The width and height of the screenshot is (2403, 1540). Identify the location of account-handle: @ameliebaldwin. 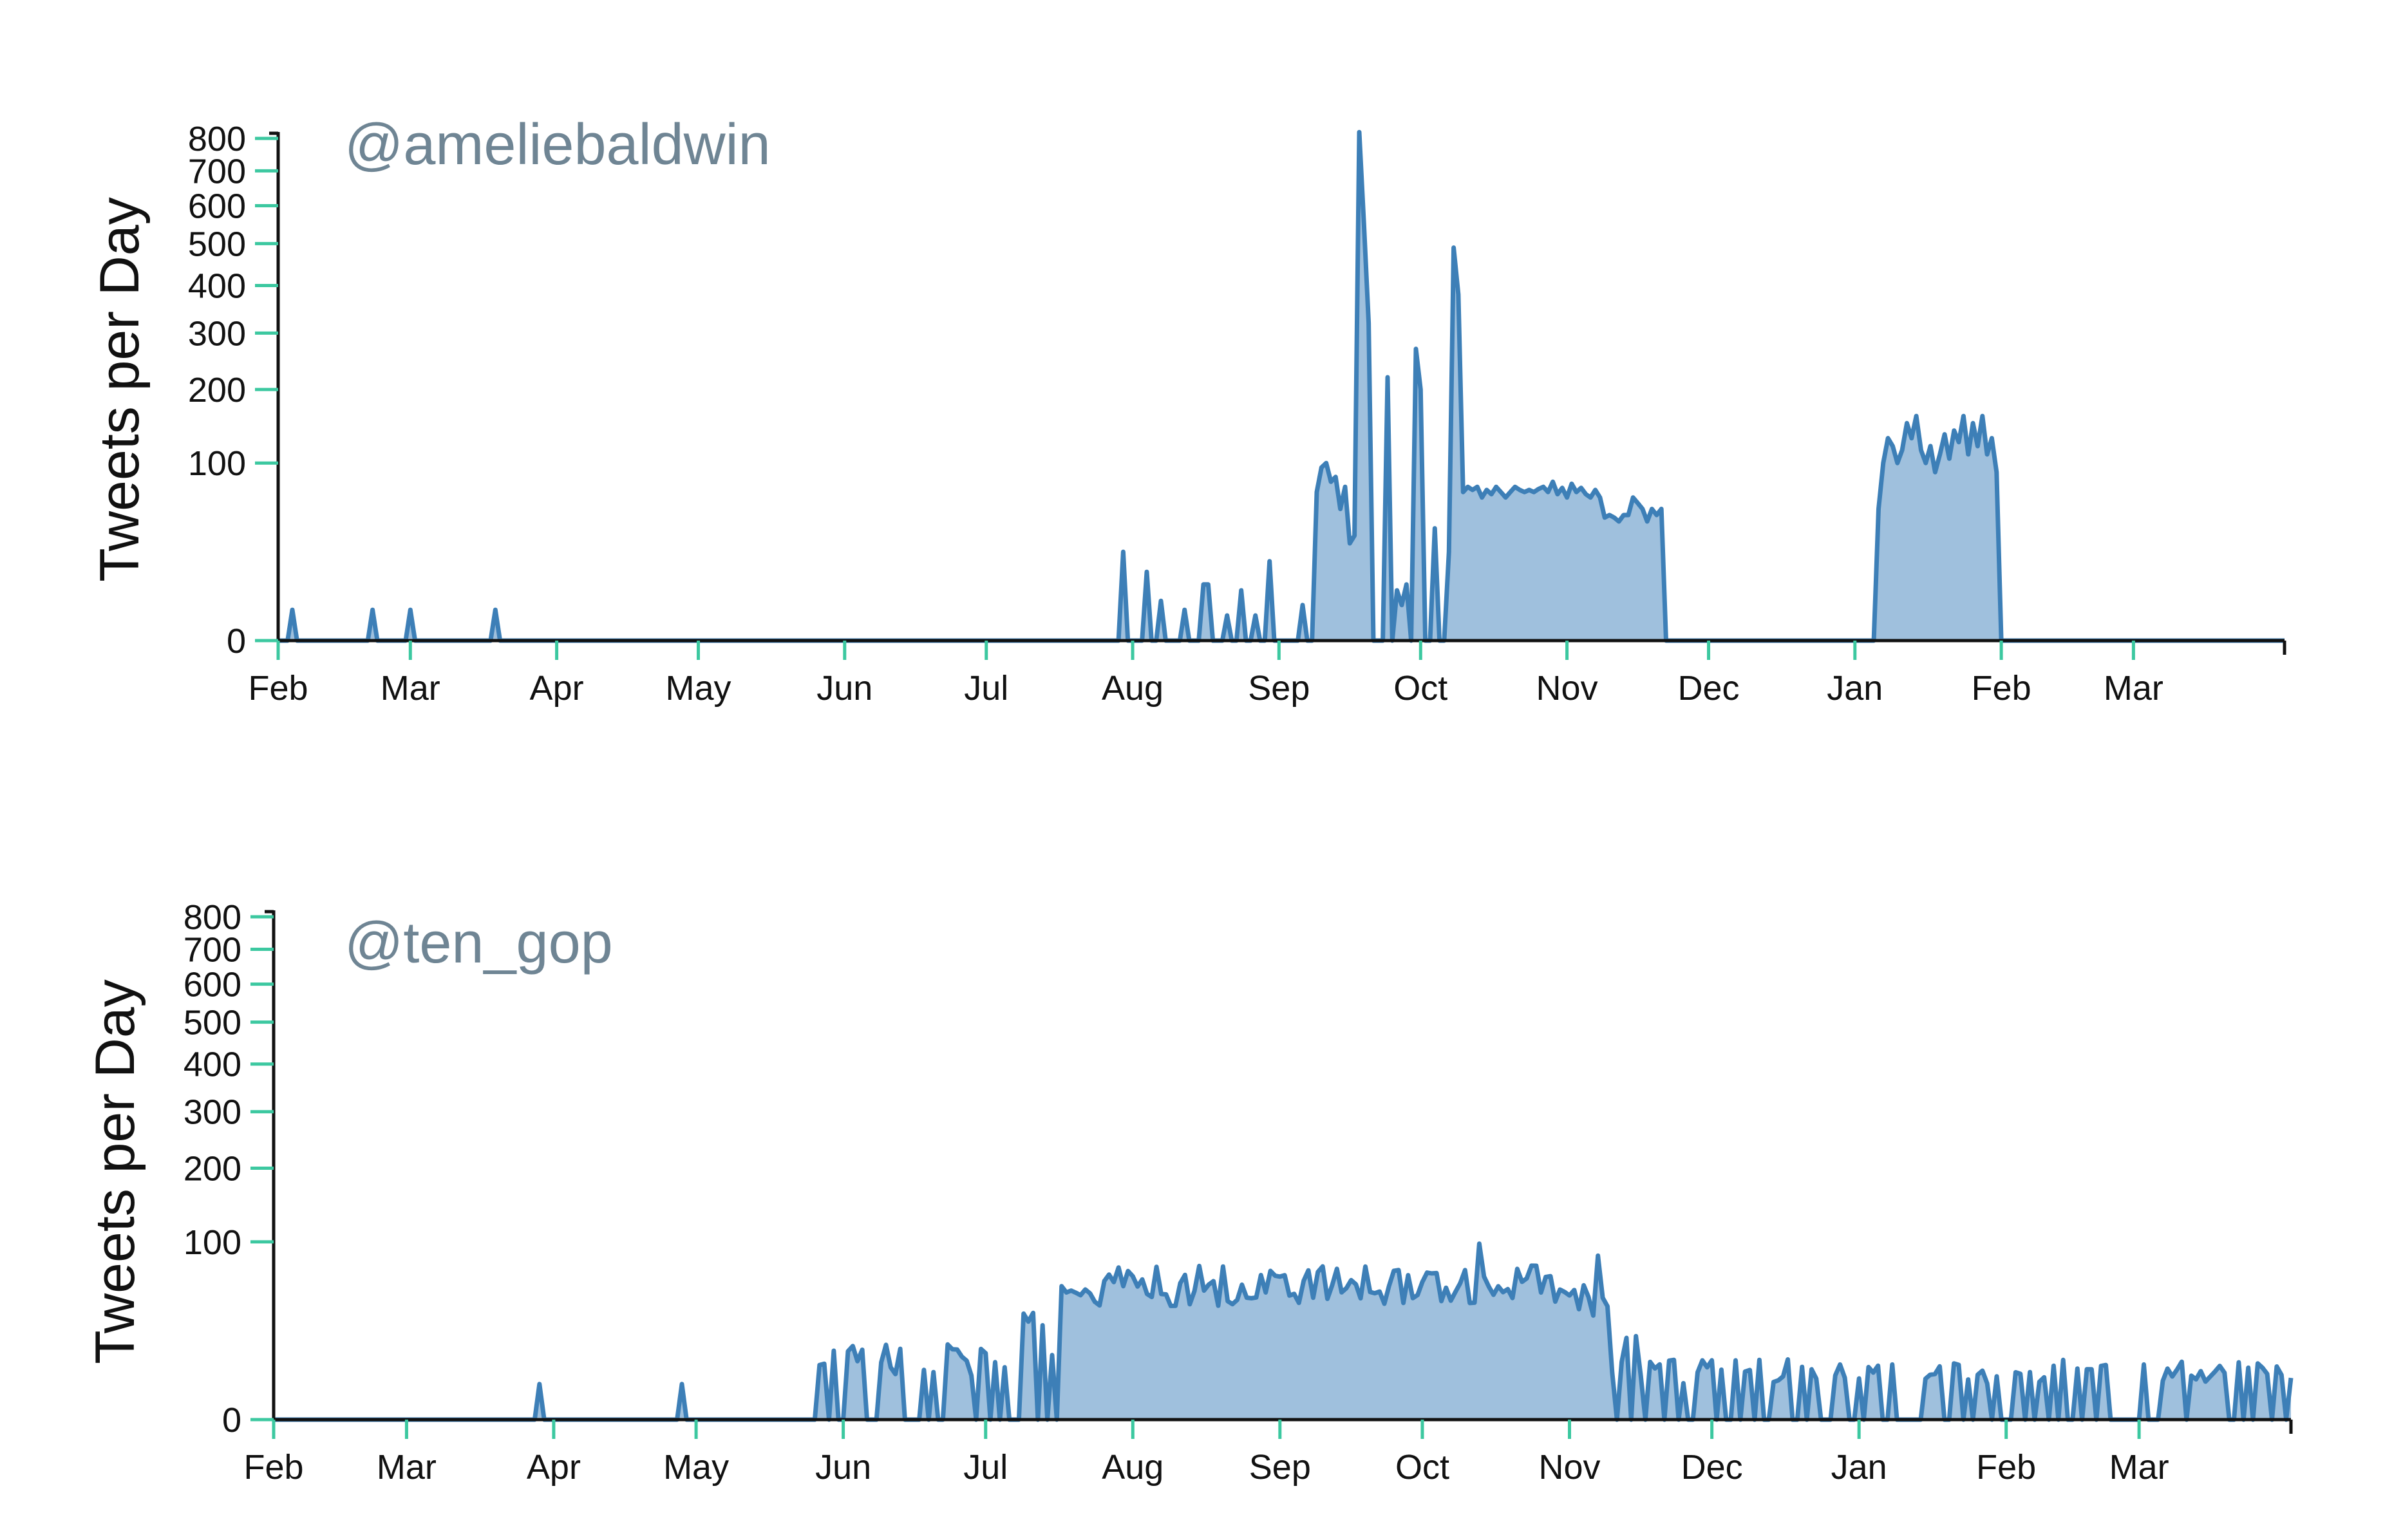
(557, 145).